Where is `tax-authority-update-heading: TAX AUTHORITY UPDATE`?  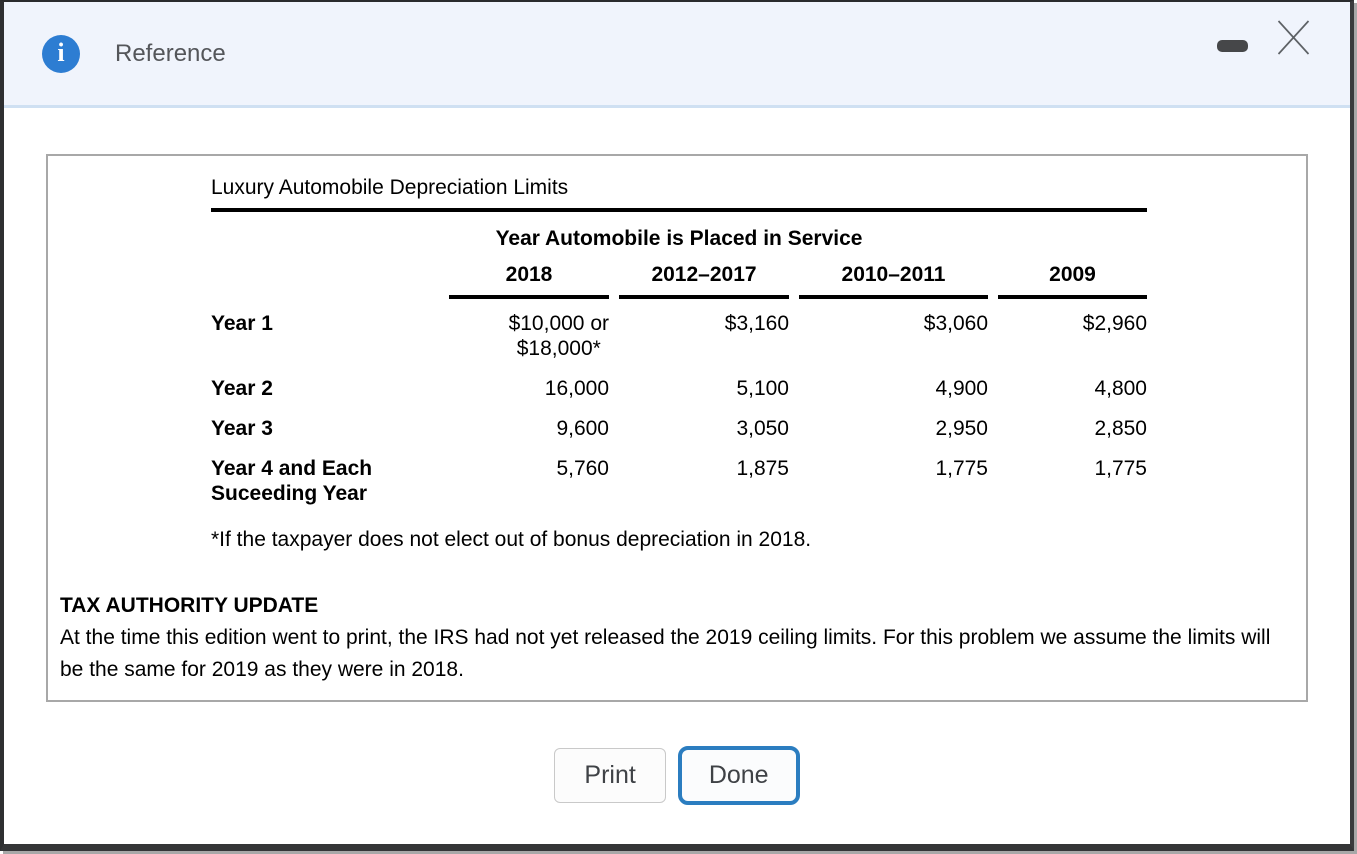 tax-authority-update-heading: TAX AUTHORITY UPDATE is located at coordinates (189, 605).